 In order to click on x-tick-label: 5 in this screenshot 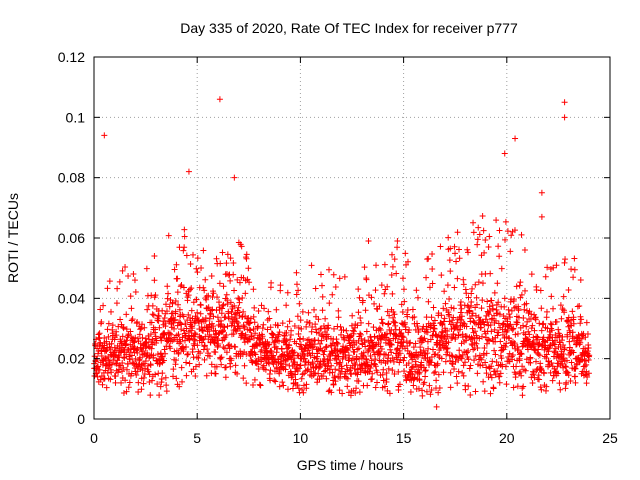, I will do `click(197, 438)`.